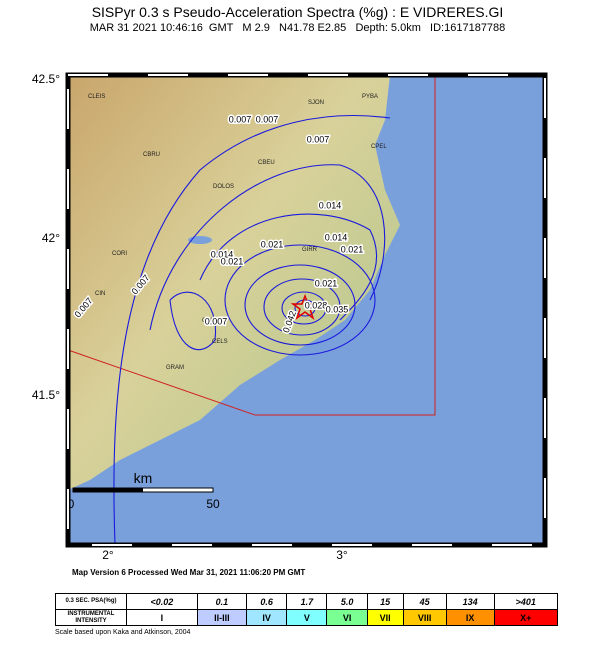  Describe the element at coordinates (162, 617) in the screenshot. I see `intensity-cell: I` at that location.